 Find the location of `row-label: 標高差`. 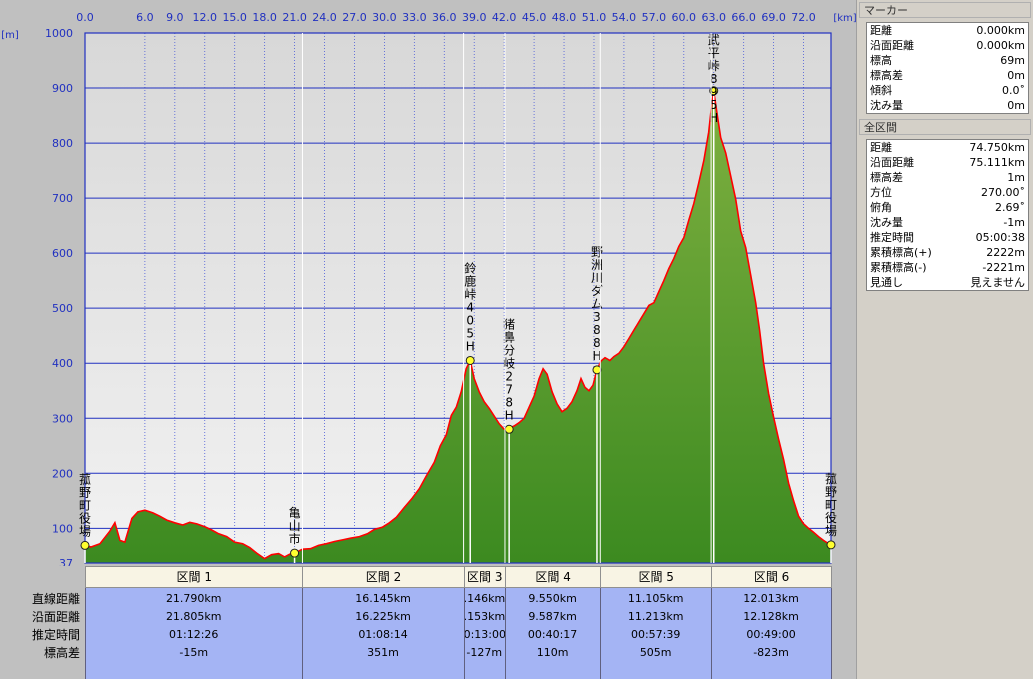

row-label: 標高差 is located at coordinates (61, 653).